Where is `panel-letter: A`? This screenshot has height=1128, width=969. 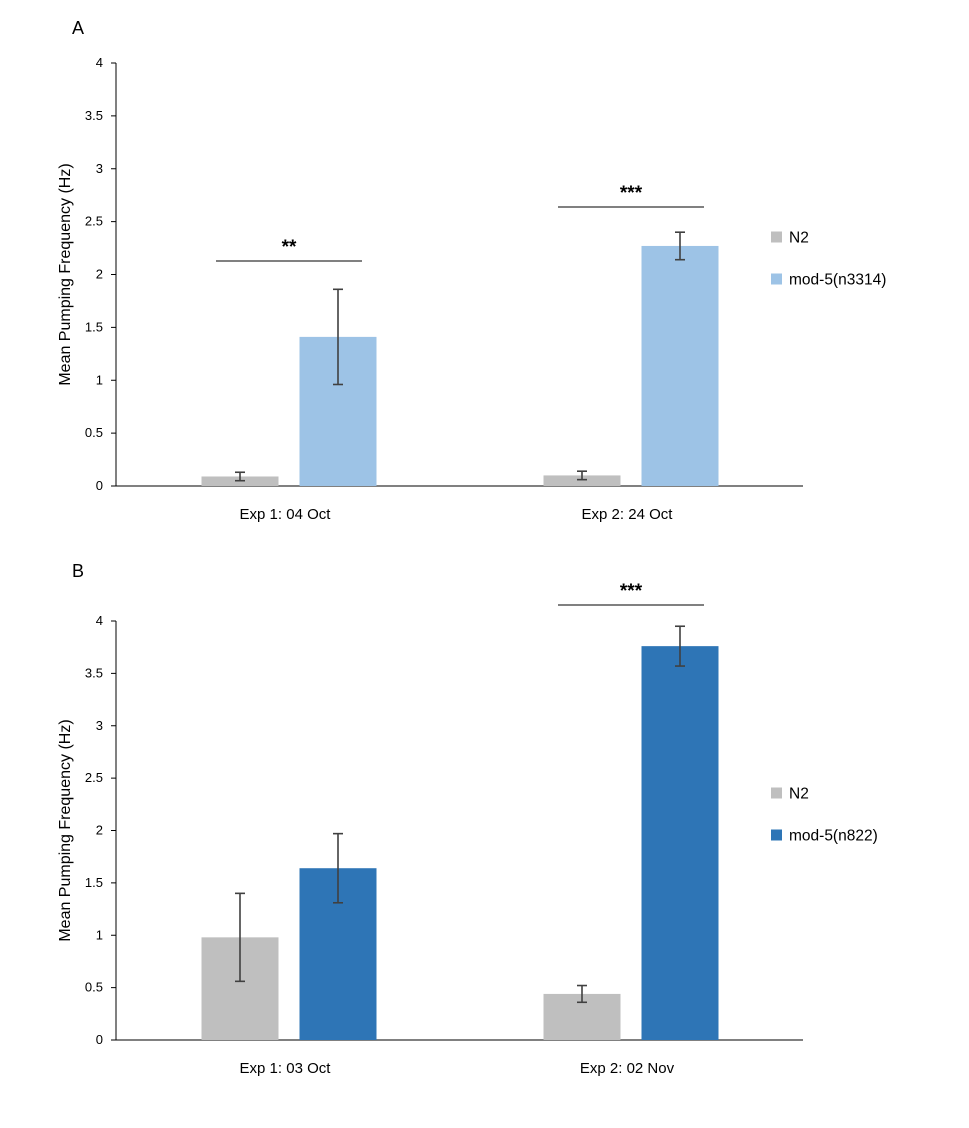
panel-letter: A is located at coordinates (78, 28).